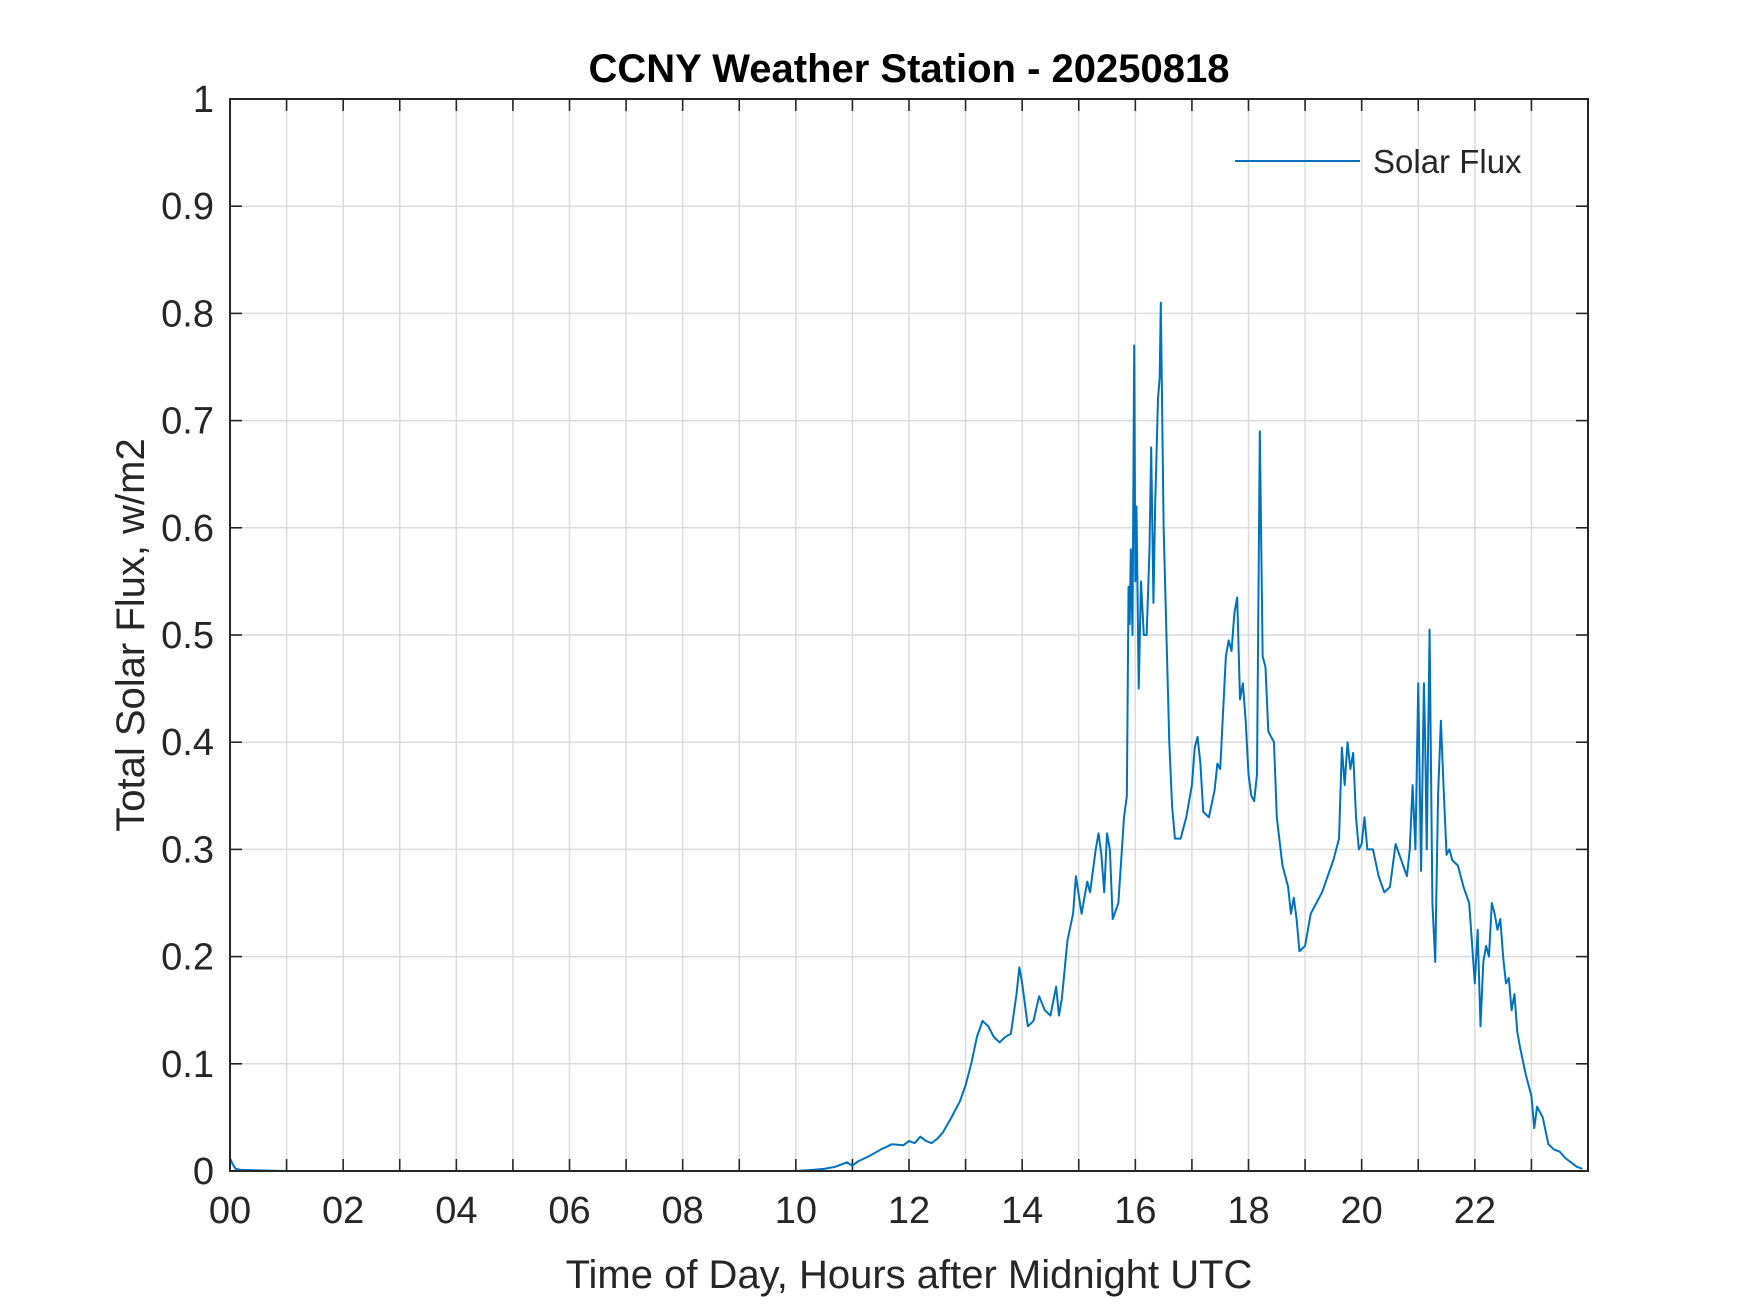 The image size is (1750, 1313). What do you see at coordinates (203, 100) in the screenshot?
I see `y-tick-label-10: 1` at bounding box center [203, 100].